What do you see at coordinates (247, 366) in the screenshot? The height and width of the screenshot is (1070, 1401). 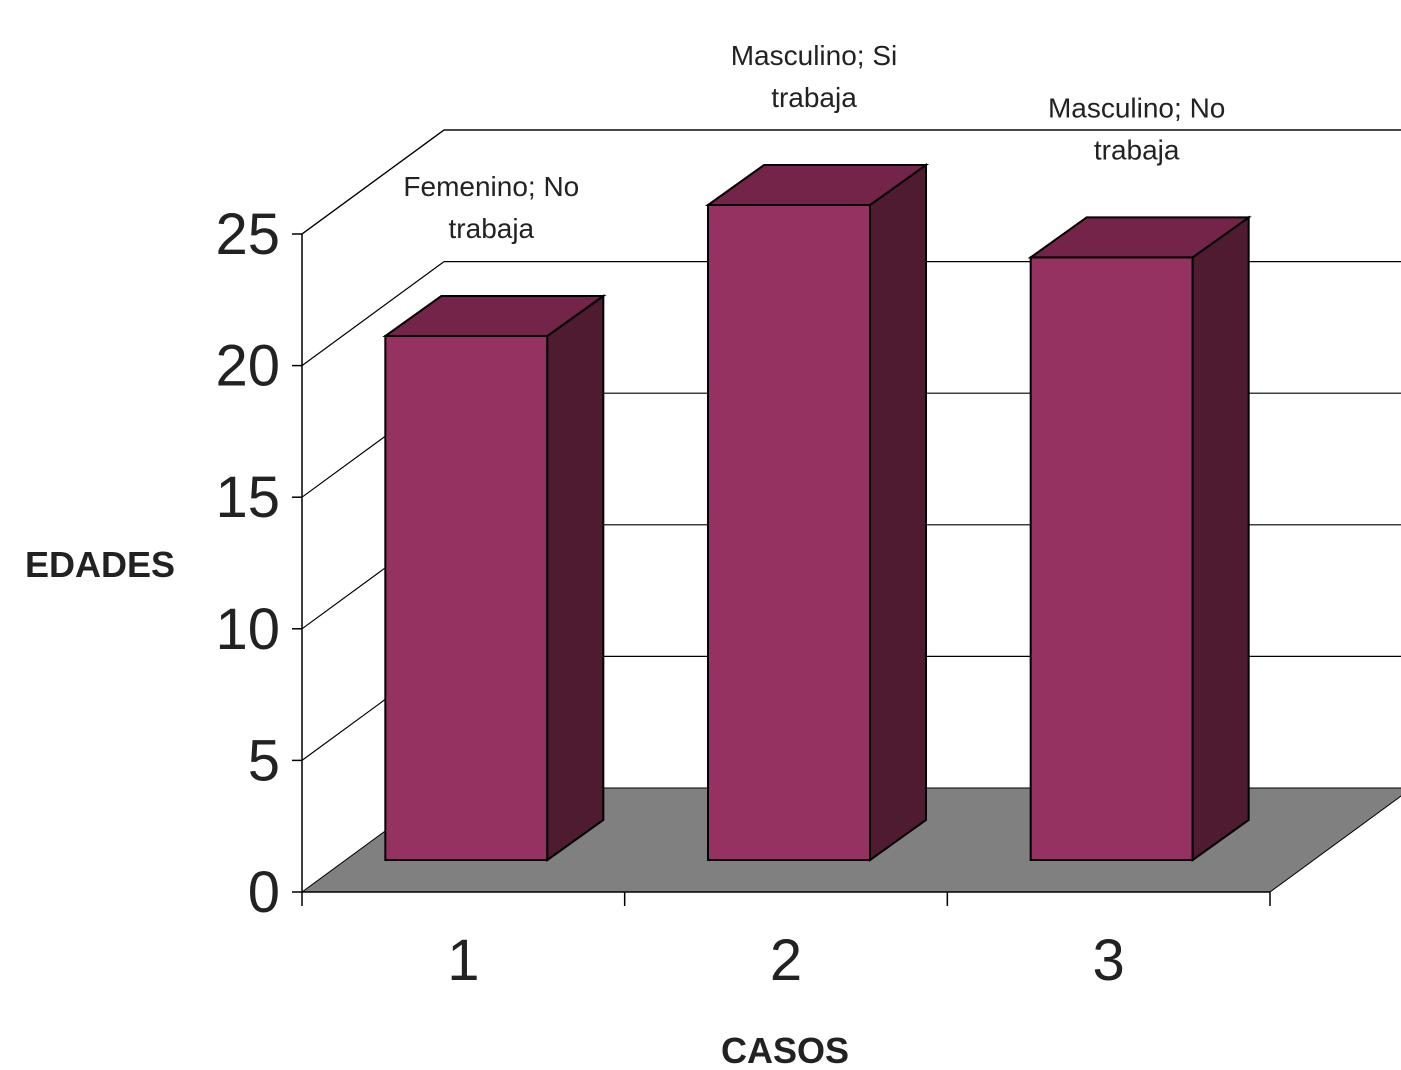 I see `y-tick-label: 20` at bounding box center [247, 366].